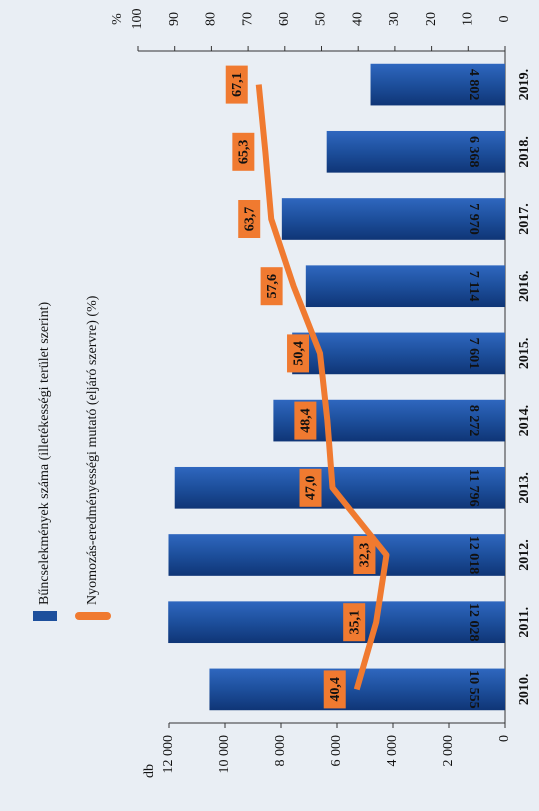  I want to click on y-tick-label: 12 000, so click(168, 754).